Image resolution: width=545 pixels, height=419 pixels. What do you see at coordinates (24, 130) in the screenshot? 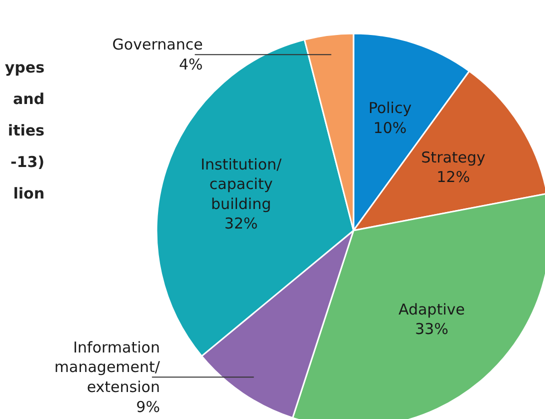
I see `text: ypes and ities -13) lion` at bounding box center [24, 130].